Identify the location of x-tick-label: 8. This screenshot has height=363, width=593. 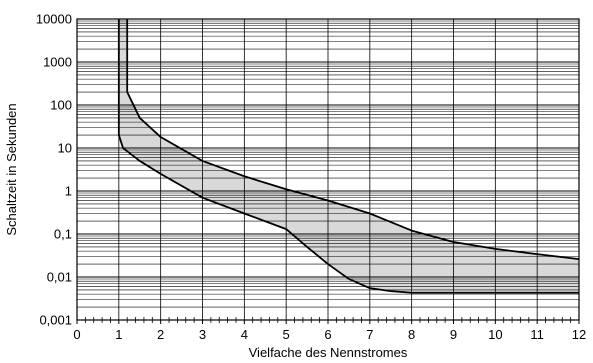
(411, 334).